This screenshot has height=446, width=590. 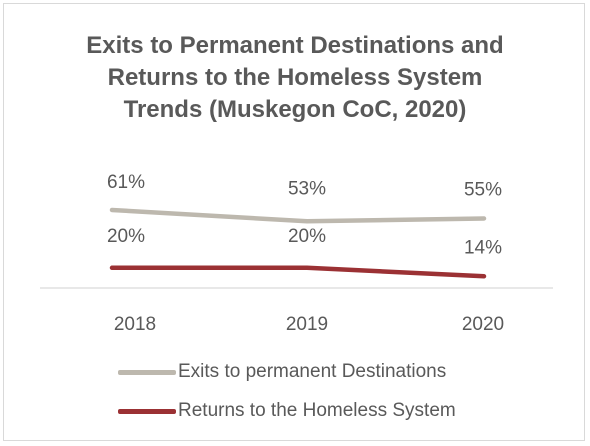 What do you see at coordinates (483, 189) in the screenshot?
I see `data-label-0-2: 55%` at bounding box center [483, 189].